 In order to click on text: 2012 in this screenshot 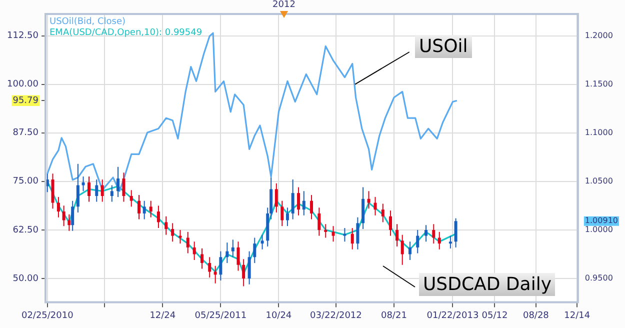, I will do `click(284, 5)`.